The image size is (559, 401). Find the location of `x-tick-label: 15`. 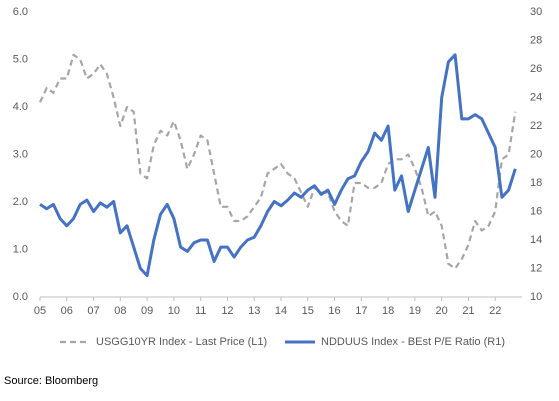

x-tick-label: 15 is located at coordinates (308, 311).